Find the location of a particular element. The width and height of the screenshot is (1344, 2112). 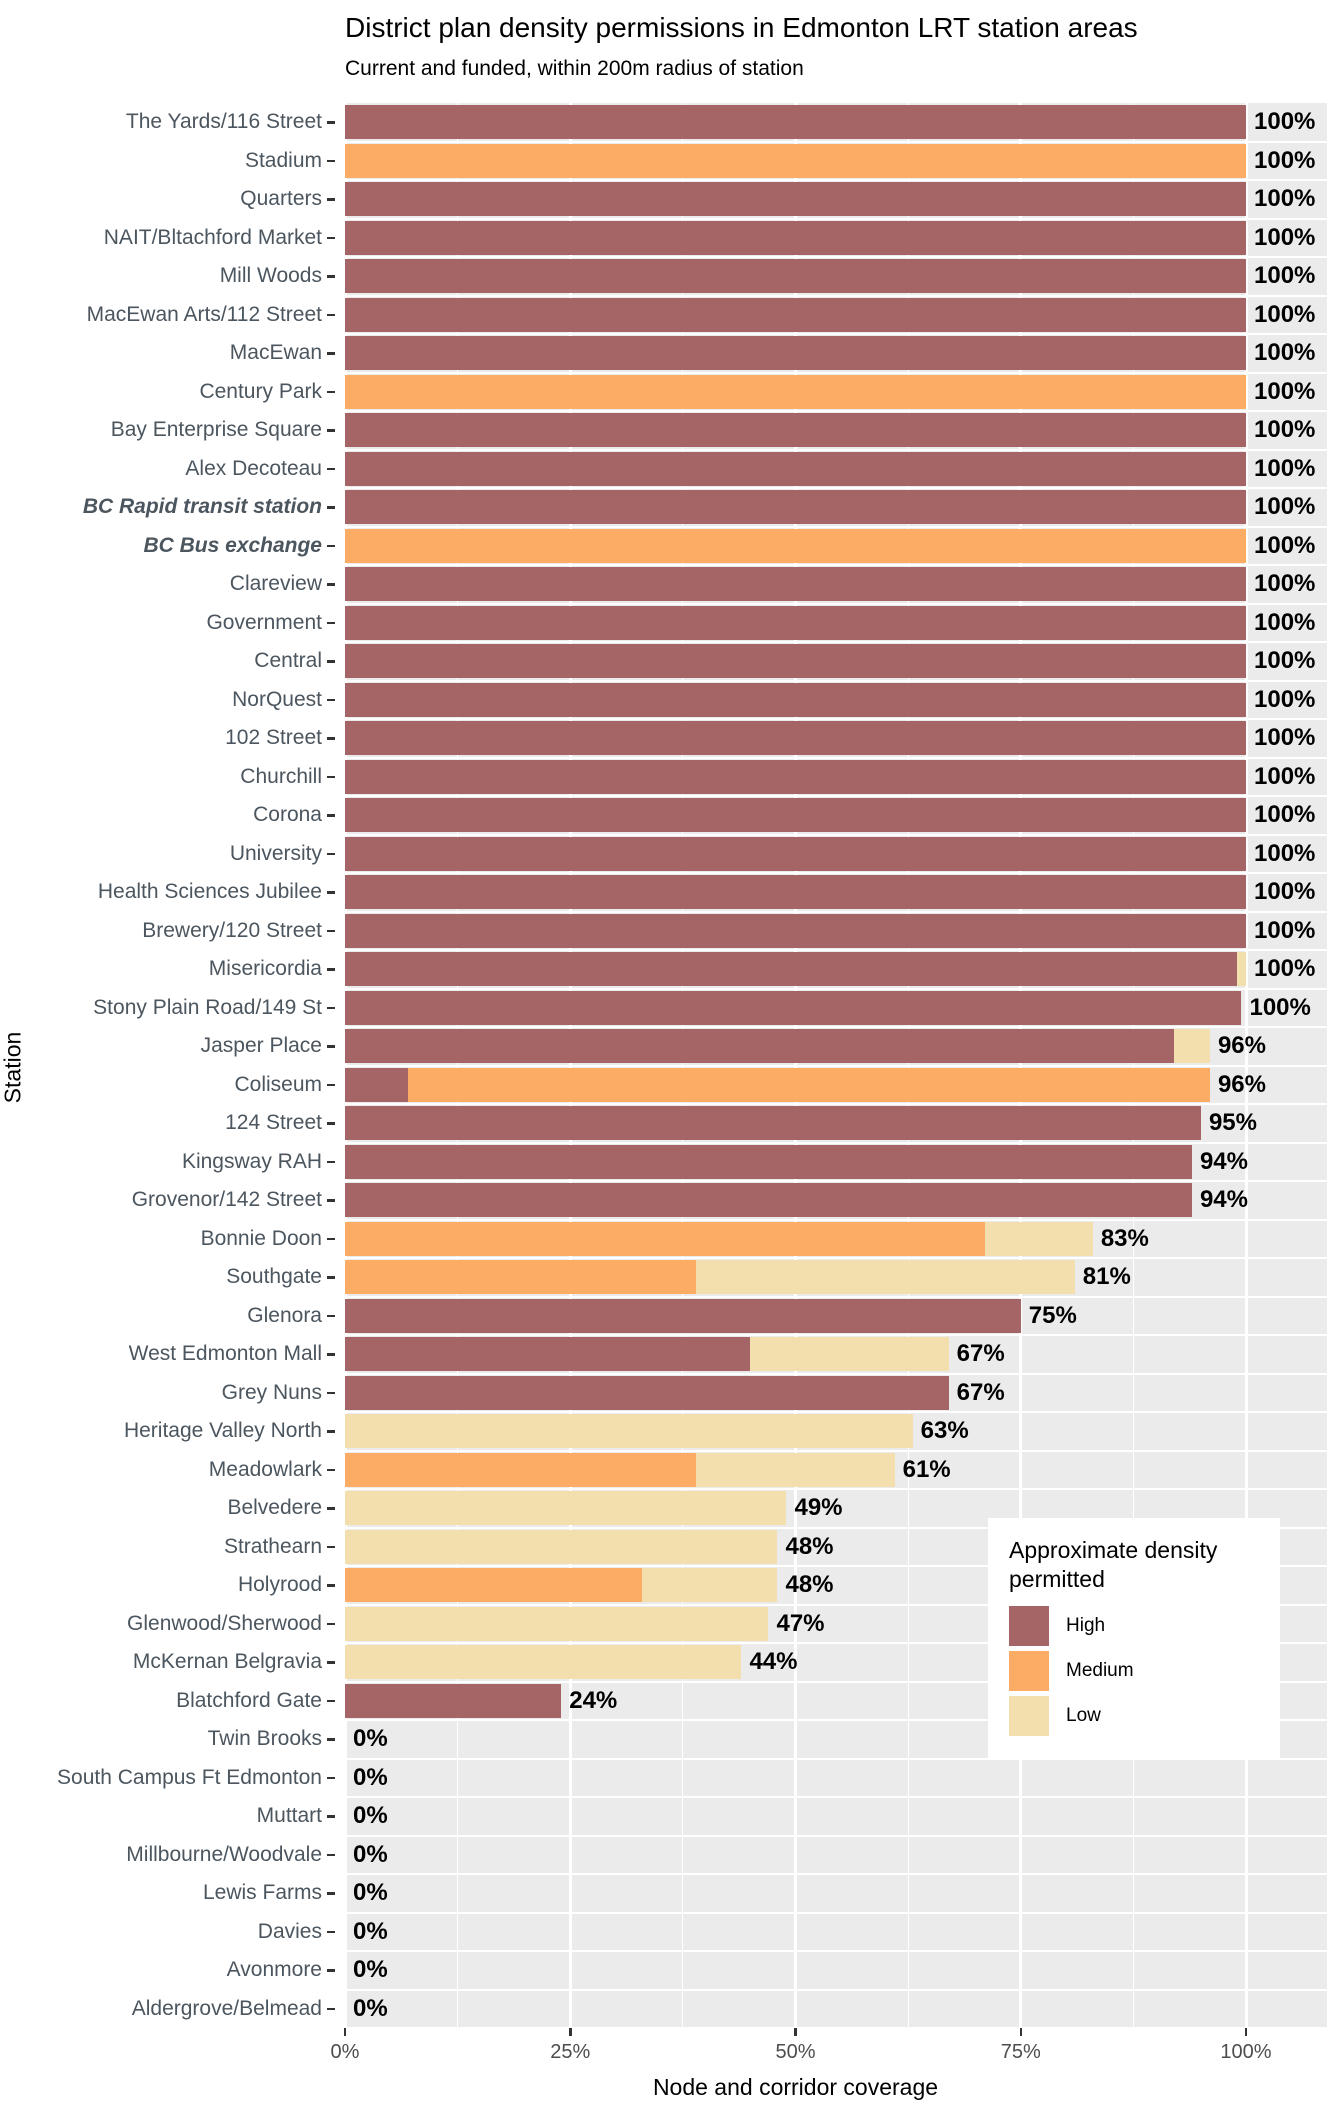

chart-row: Millbourne/Woodvale 0% is located at coordinates (672, 1855).